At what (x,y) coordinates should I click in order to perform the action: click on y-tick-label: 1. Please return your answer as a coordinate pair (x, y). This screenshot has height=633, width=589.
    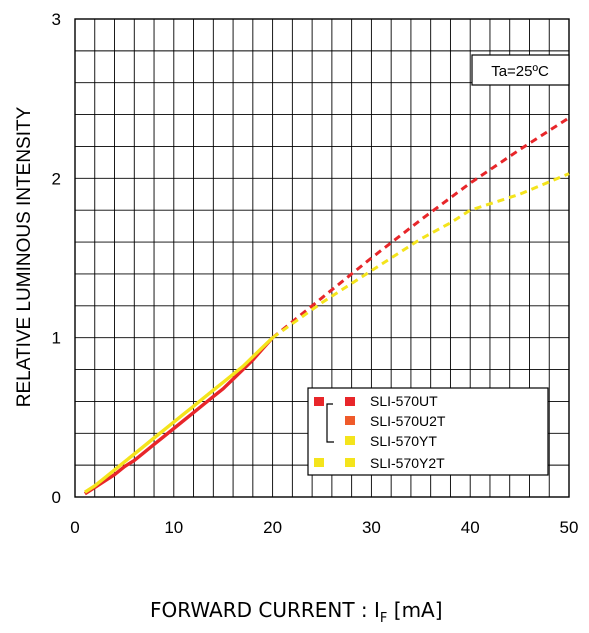
    Looking at the image, I should click on (56, 338).